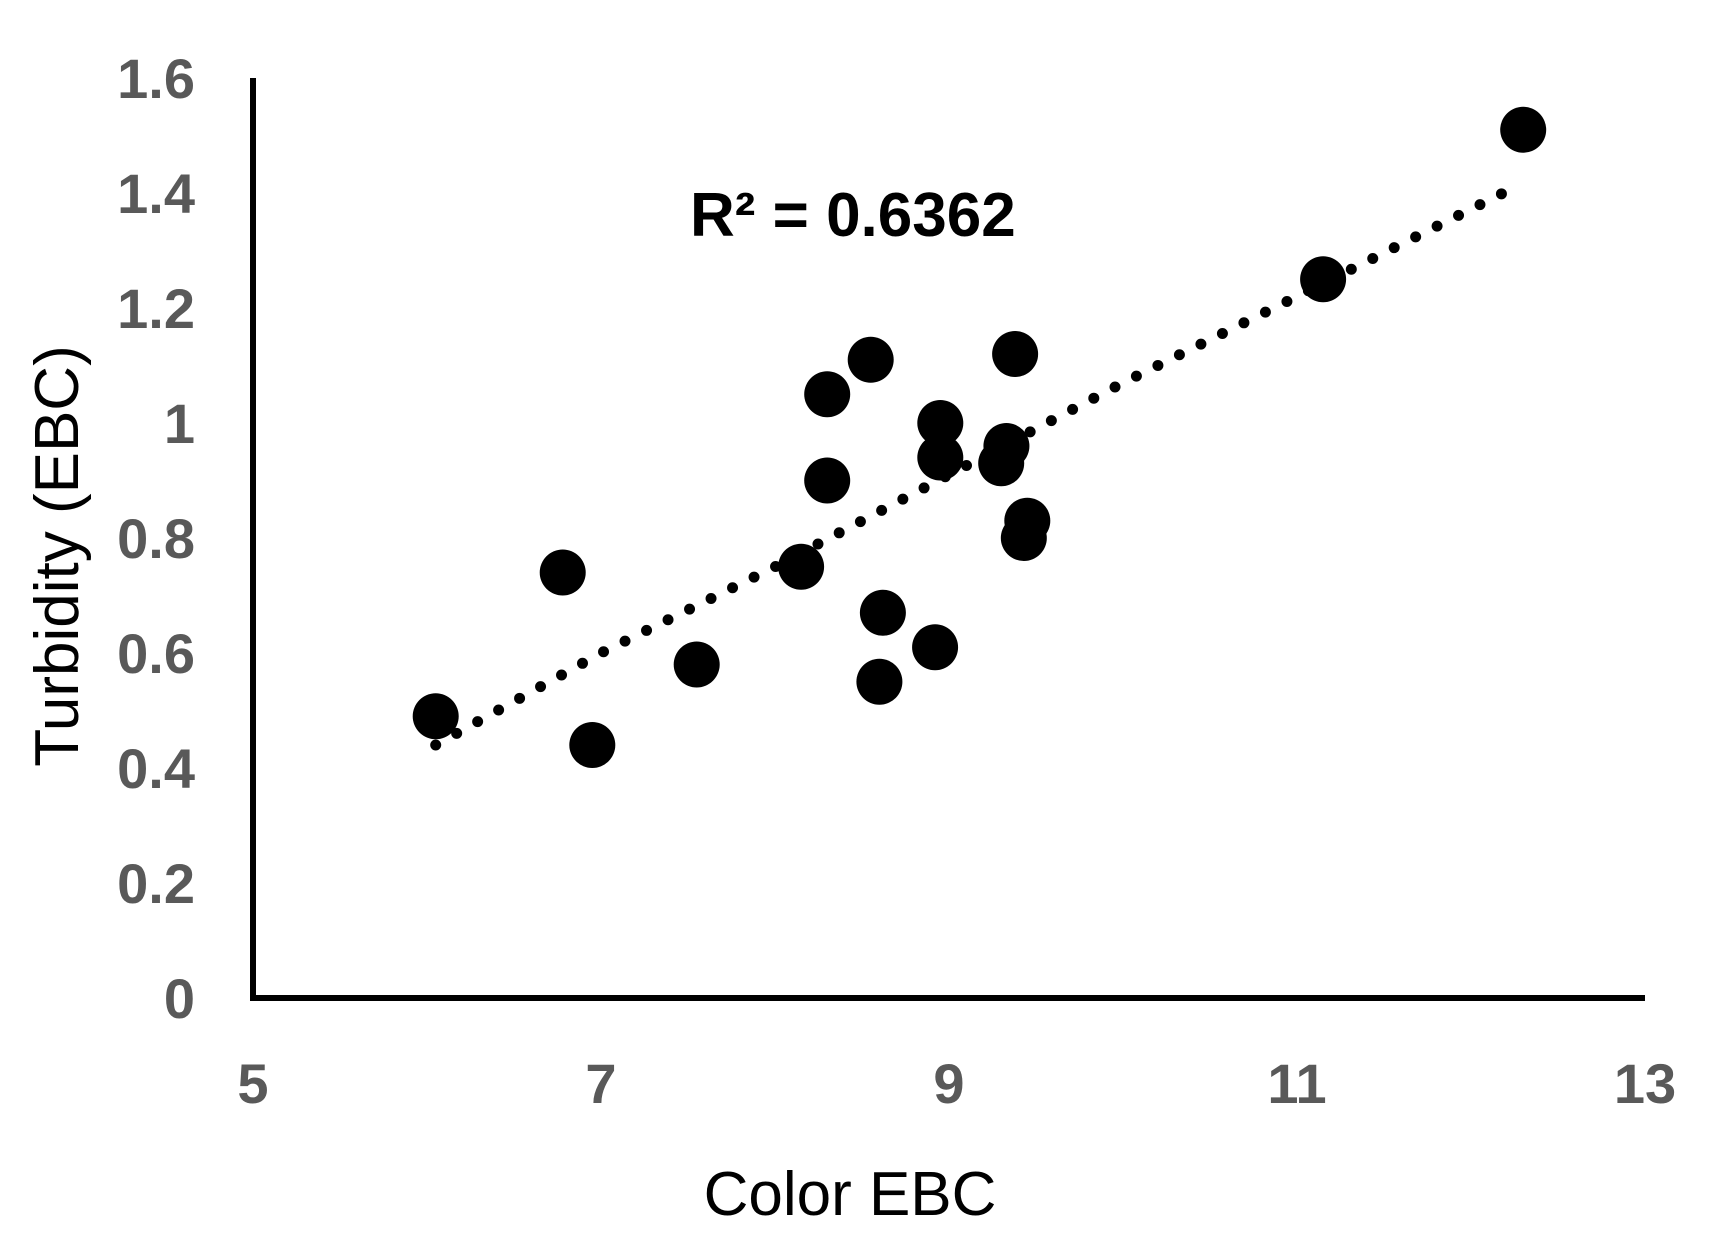 This screenshot has width=1712, height=1240. I want to click on x-axis-title: Color EBC, so click(850, 1194).